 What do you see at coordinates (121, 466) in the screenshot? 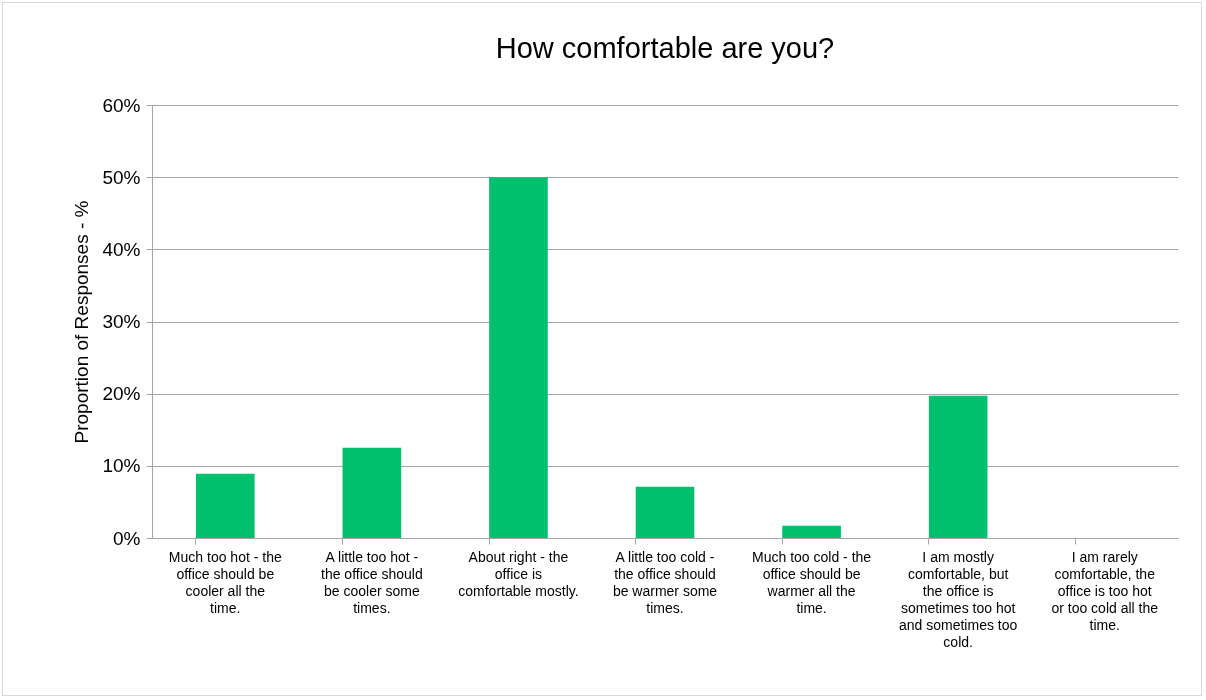
I see `y-tick-label: 10%` at bounding box center [121, 466].